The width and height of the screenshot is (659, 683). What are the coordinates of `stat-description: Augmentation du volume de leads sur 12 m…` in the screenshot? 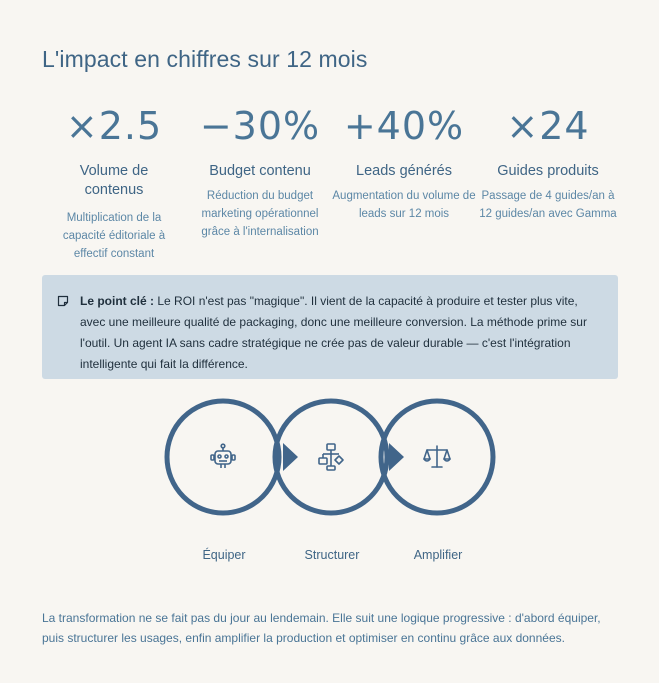 It's located at (404, 205).